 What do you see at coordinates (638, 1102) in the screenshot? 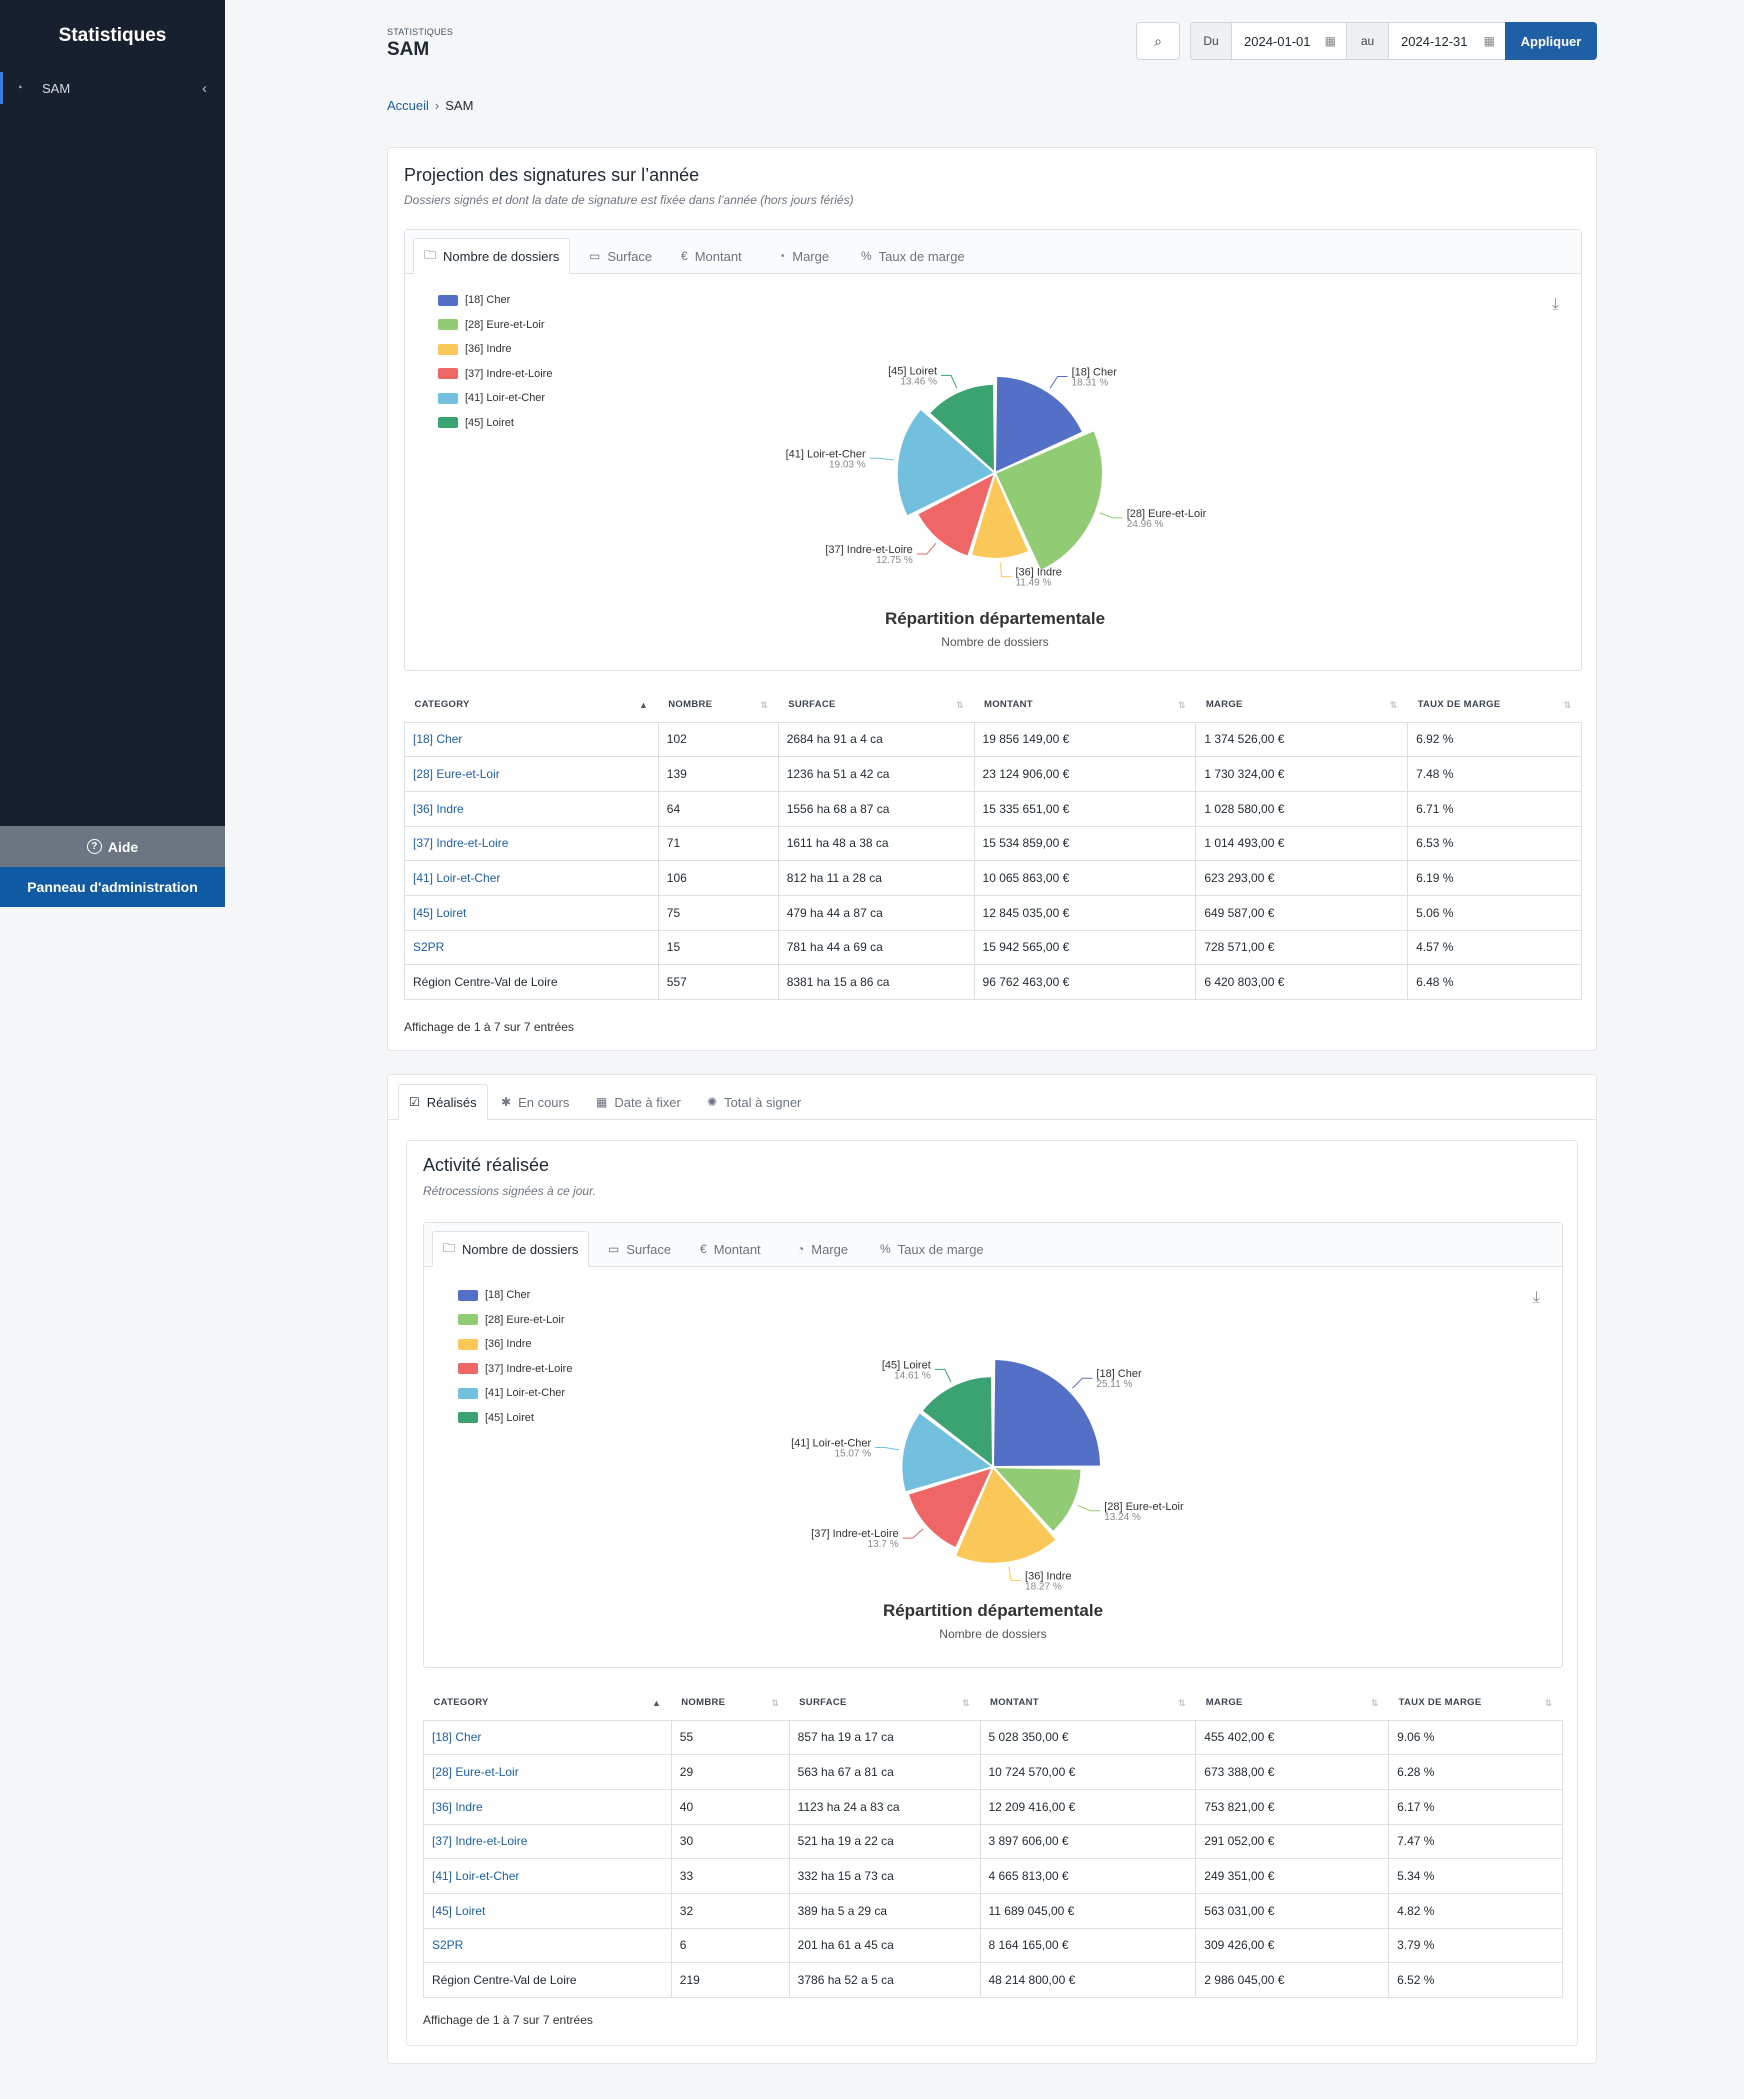
I see `tab-date-a-fixer: ▦ Date à fixer` at bounding box center [638, 1102].